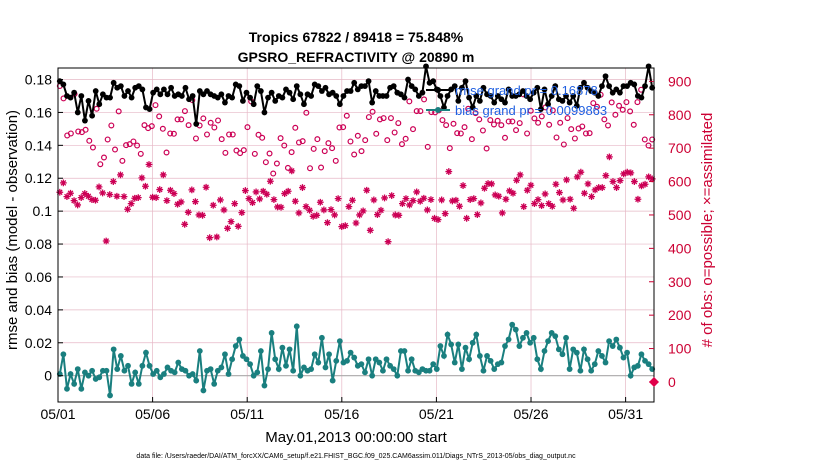 This screenshot has width=830, height=475. What do you see at coordinates (38, 112) in the screenshot?
I see `y-tick-label-left: 0.16` at bounding box center [38, 112].